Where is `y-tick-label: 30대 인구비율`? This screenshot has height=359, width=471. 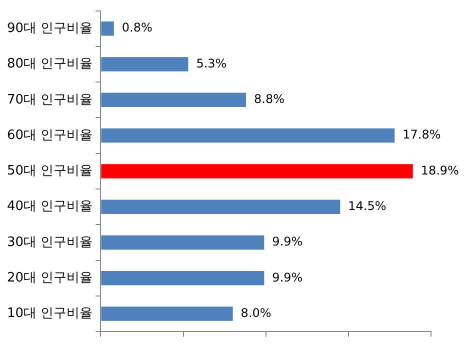 y-tick-label: 30대 인구비율 is located at coordinates (49, 242).